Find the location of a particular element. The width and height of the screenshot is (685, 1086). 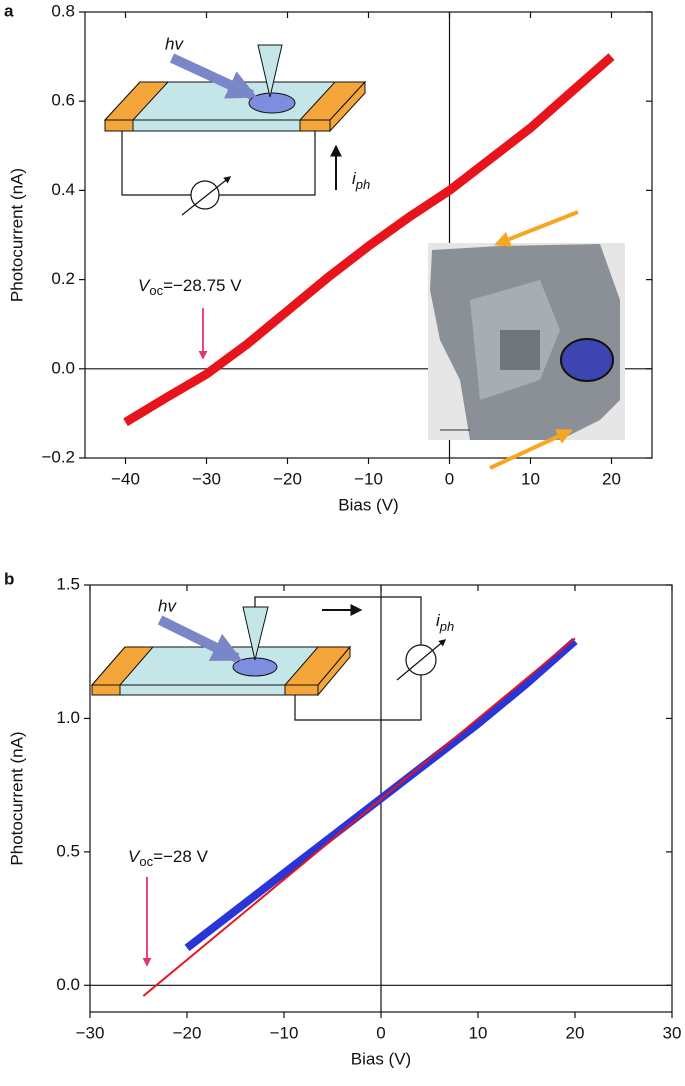

x-tick-label: 30 is located at coordinates (672, 1032).